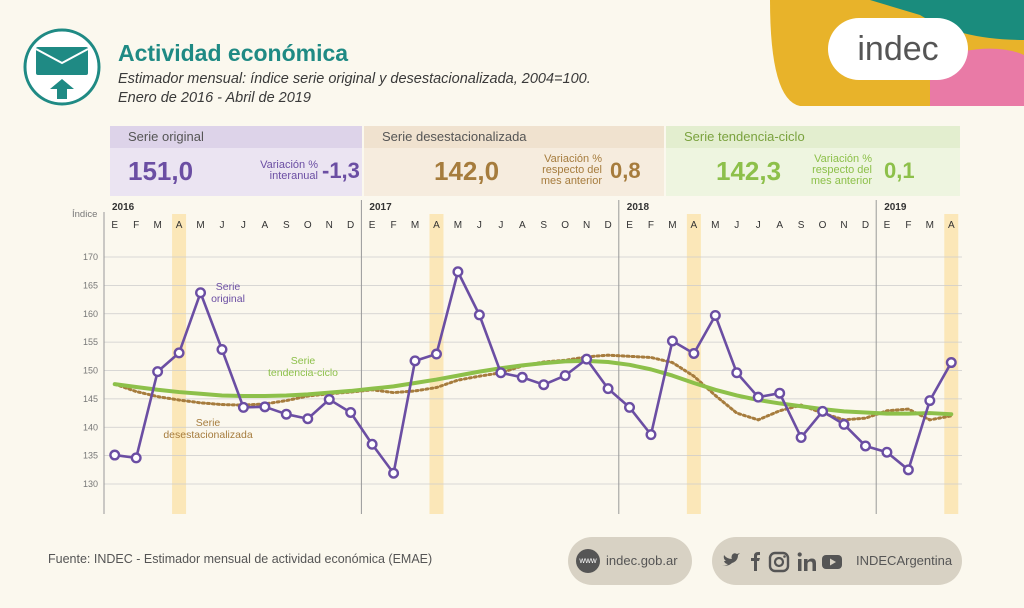 The width and height of the screenshot is (1024, 608). I want to click on page-date-range: Enero de 2016 - Abril de 2019, so click(214, 98).